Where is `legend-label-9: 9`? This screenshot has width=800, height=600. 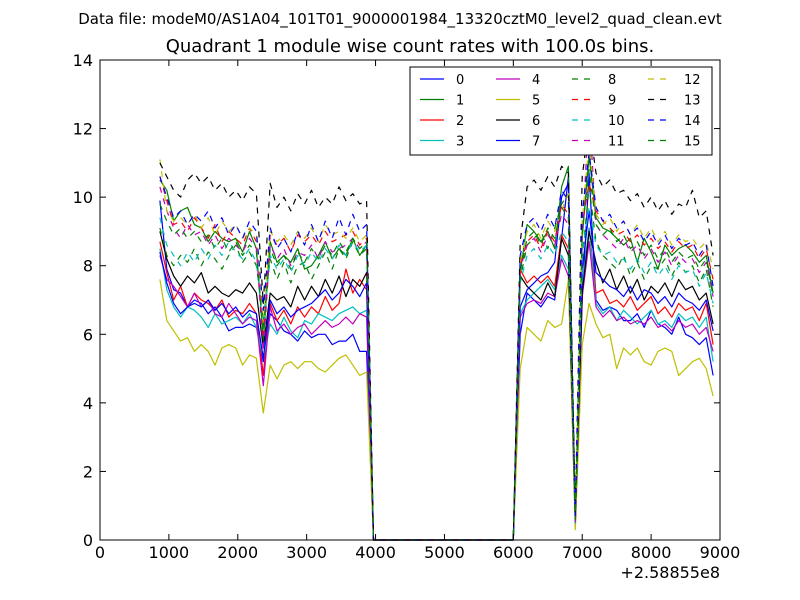 legend-label-9: 9 is located at coordinates (612, 101).